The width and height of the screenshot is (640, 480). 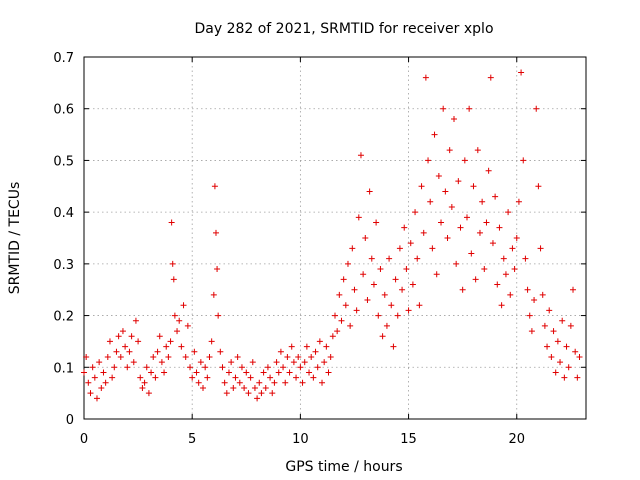 What do you see at coordinates (70, 420) in the screenshot?
I see `y-tick-label: 0` at bounding box center [70, 420].